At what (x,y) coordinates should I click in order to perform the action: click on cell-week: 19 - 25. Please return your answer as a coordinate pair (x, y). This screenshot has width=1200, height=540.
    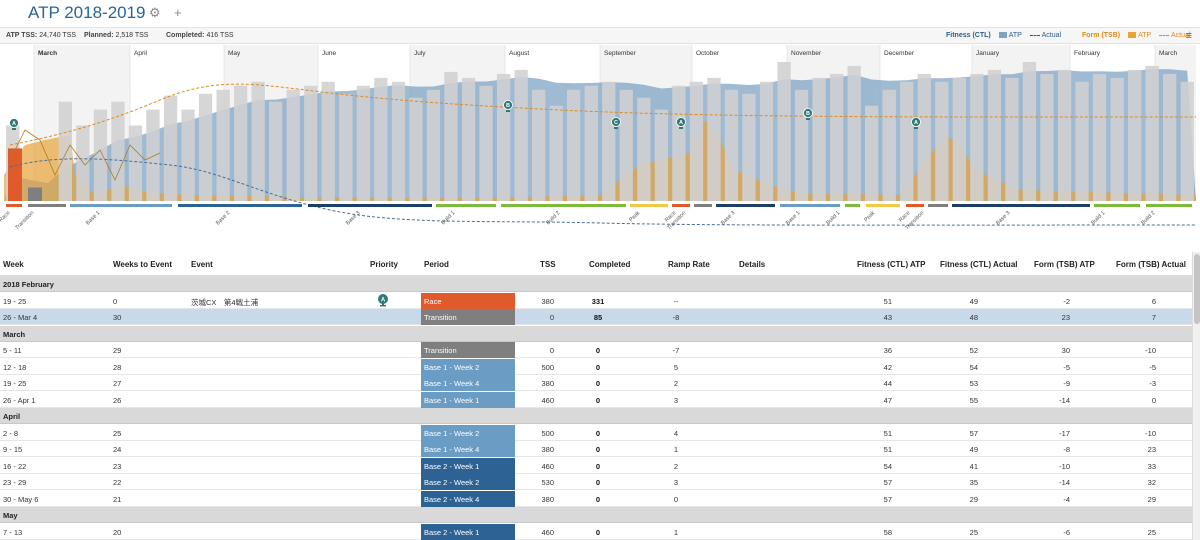
    Looking at the image, I should click on (15, 301).